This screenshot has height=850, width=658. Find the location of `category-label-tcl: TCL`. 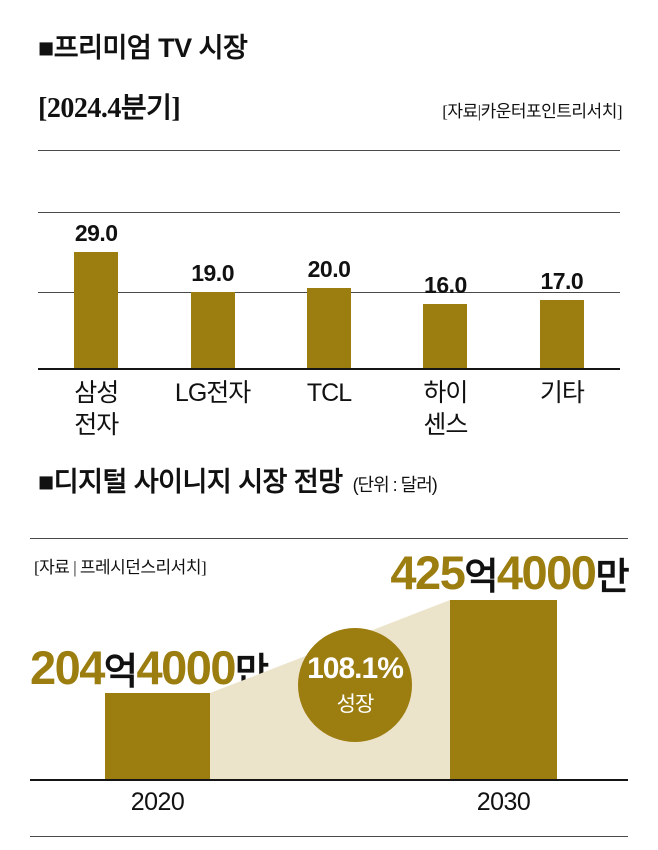

category-label-tcl: TCL is located at coordinates (329, 393).